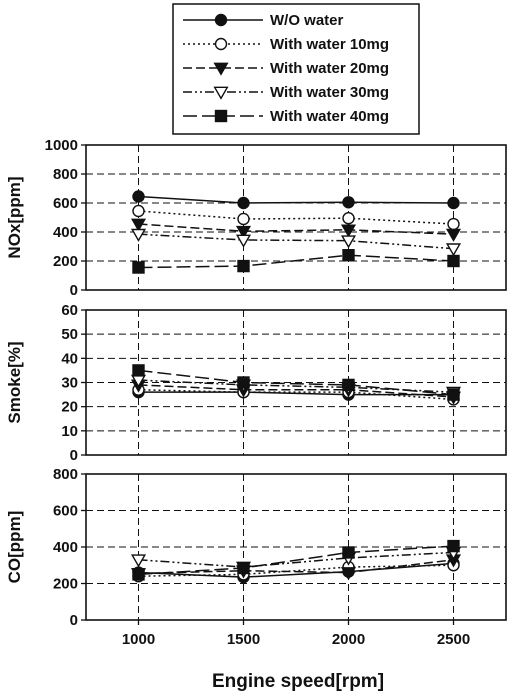 The height and width of the screenshot is (696, 510). What do you see at coordinates (138, 639) in the screenshot?
I see `x-tick-label: 1000` at bounding box center [138, 639].